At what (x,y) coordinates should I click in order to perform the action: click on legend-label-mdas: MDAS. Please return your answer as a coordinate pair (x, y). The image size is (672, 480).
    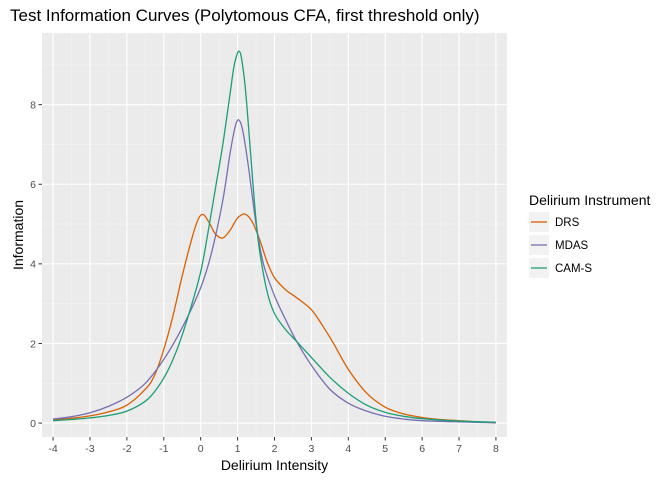
    Looking at the image, I should click on (572, 246).